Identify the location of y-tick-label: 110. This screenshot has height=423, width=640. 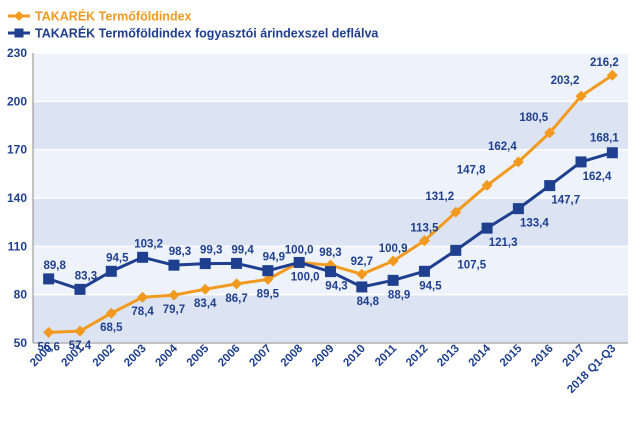
(18, 246).